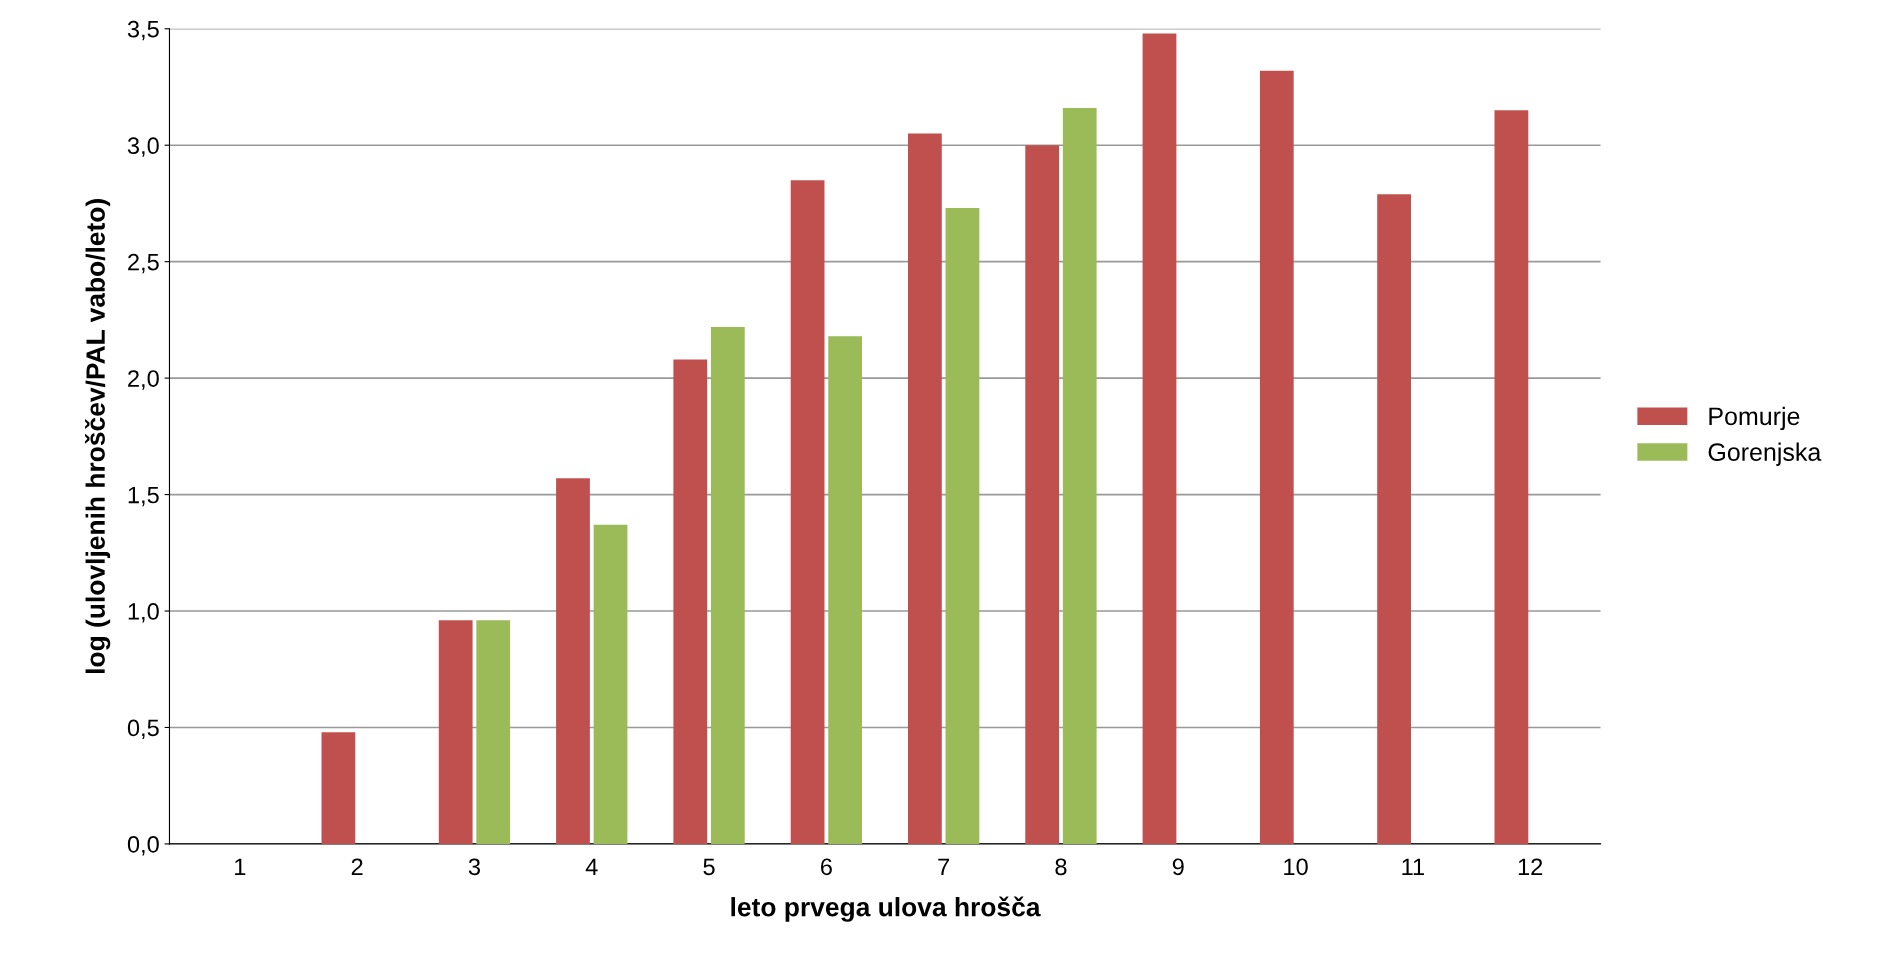 The width and height of the screenshot is (1883, 959). I want to click on x-tick-label: 3, so click(474, 867).